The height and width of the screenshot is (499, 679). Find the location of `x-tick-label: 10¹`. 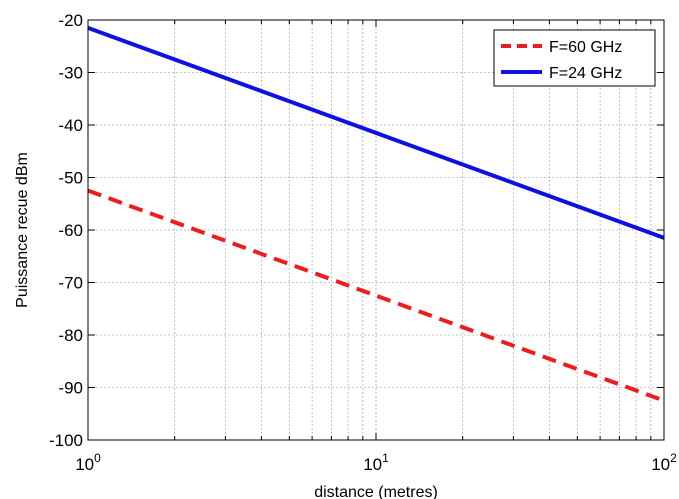

x-tick-label: 10¹ is located at coordinates (376, 462).